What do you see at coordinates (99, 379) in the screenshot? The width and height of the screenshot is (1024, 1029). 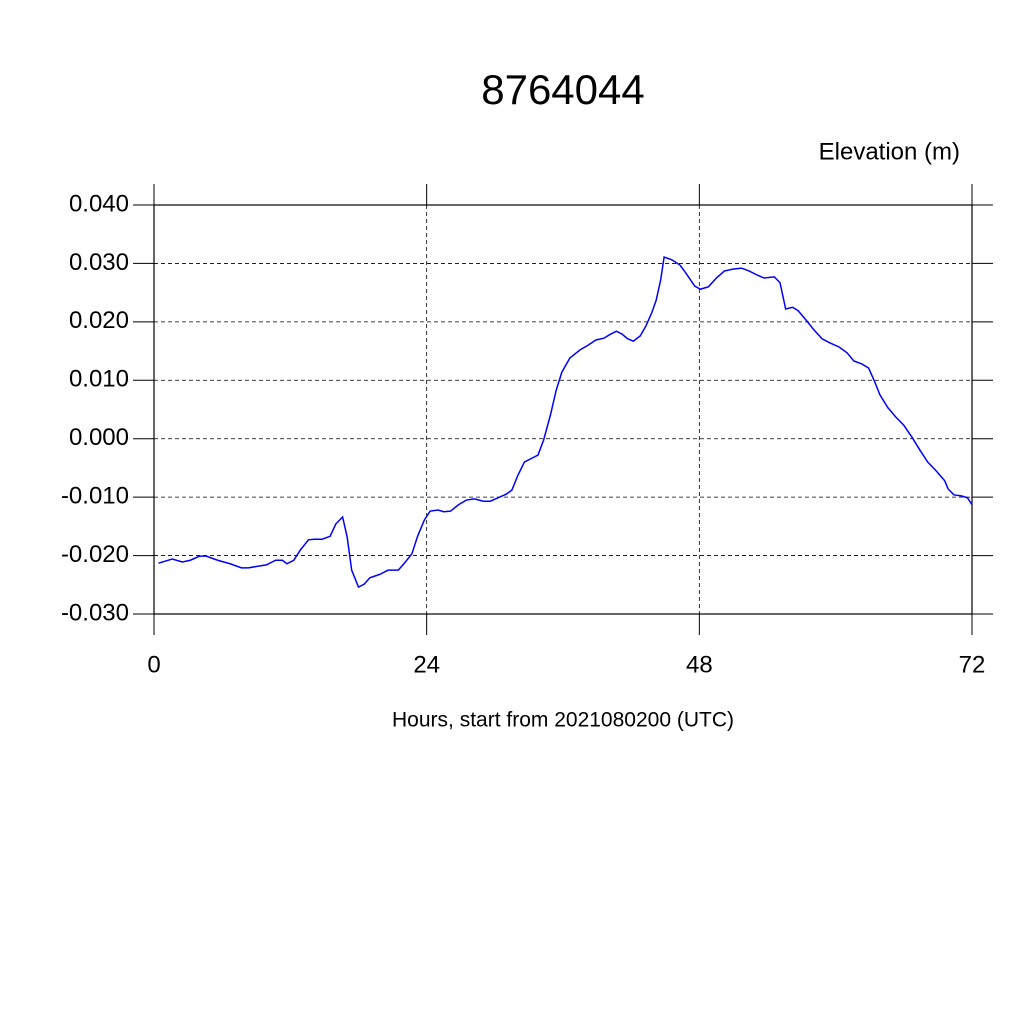 I see `y-tick-label: 0.010` at bounding box center [99, 379].